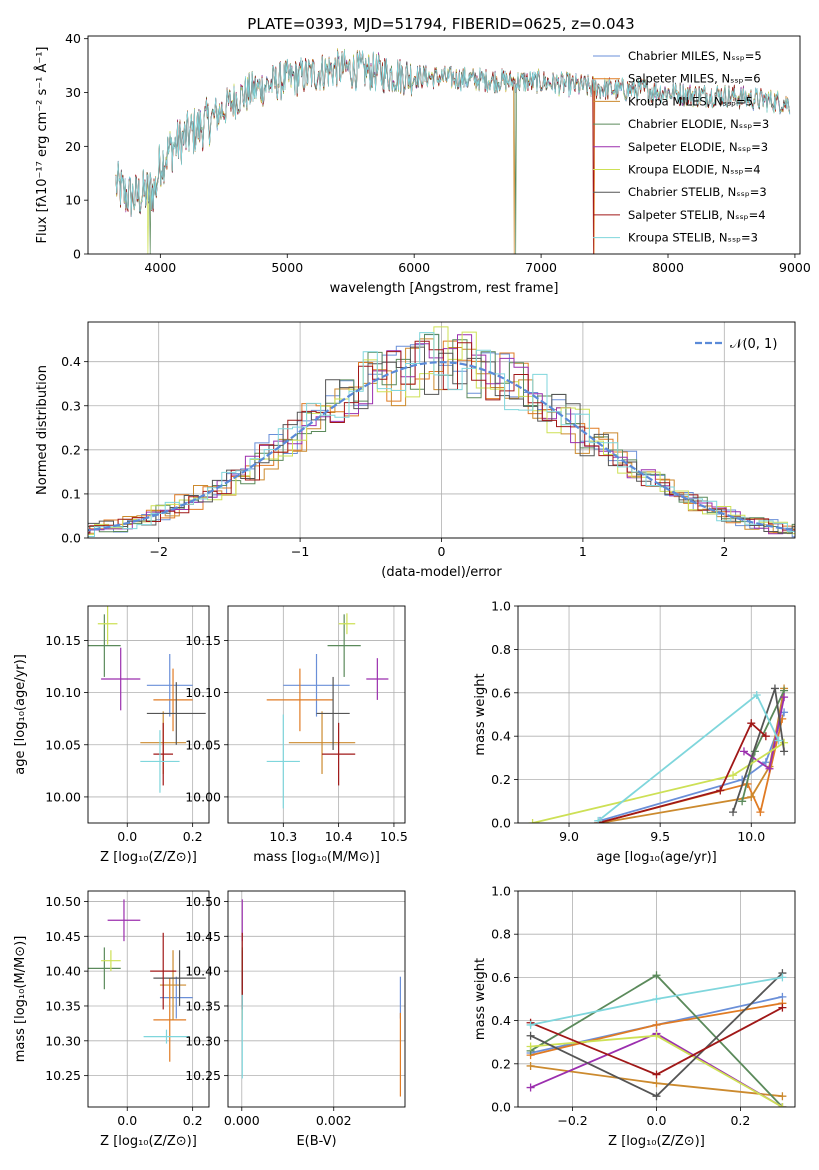  I want to click on legend-entry: Salpeter STELIB, Nₛₛₚ=4, so click(697, 215).